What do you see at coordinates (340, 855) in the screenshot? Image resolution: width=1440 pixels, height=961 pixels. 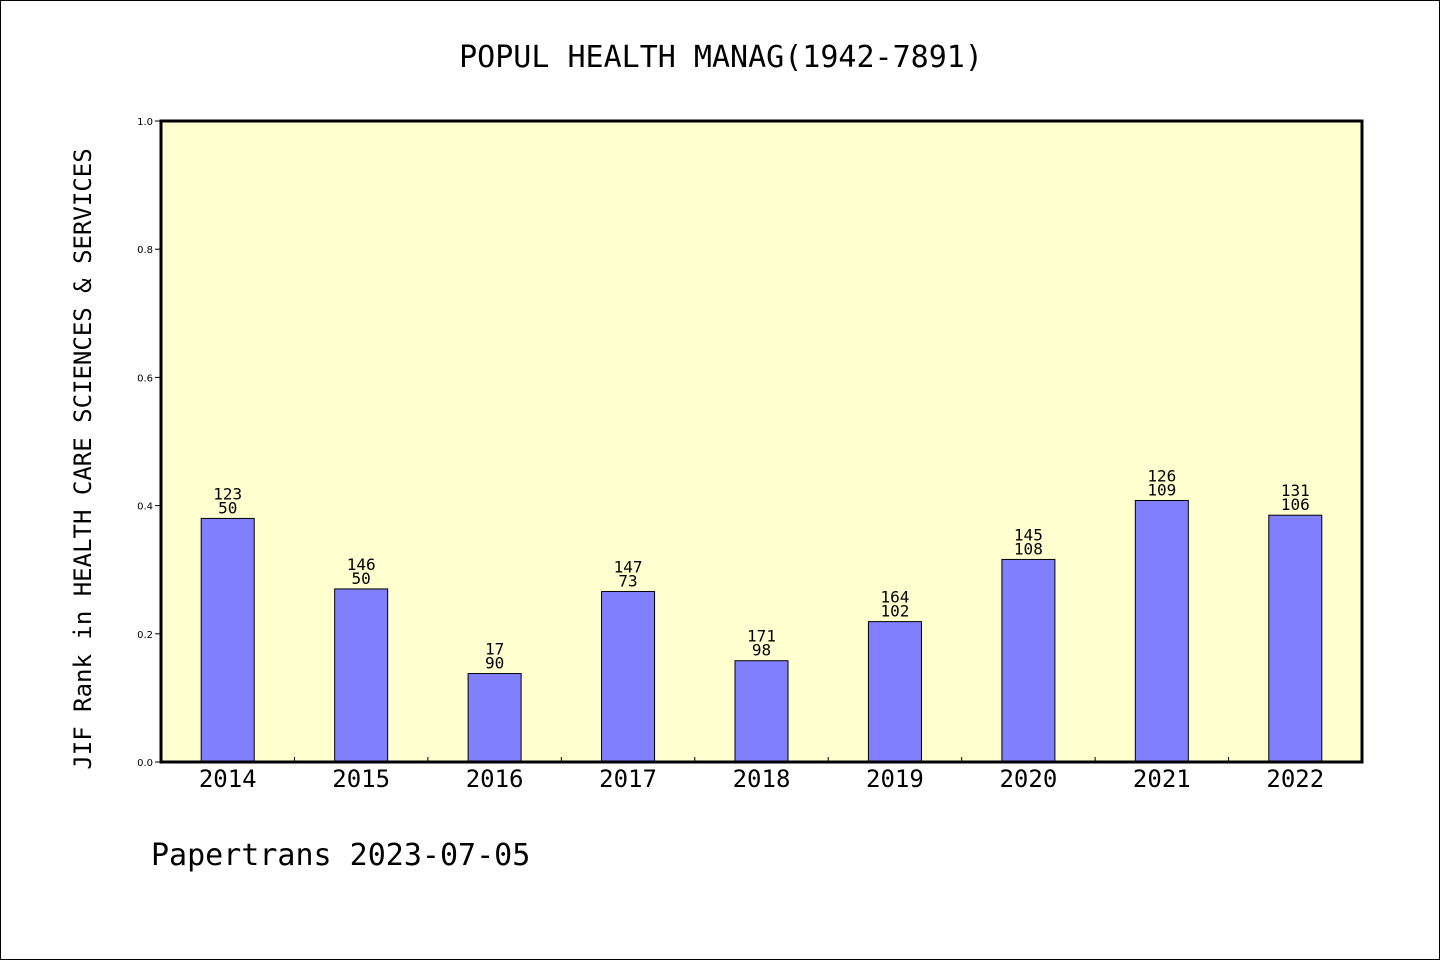 I see `footer-text: Papertrans 2023-07-05` at bounding box center [340, 855].